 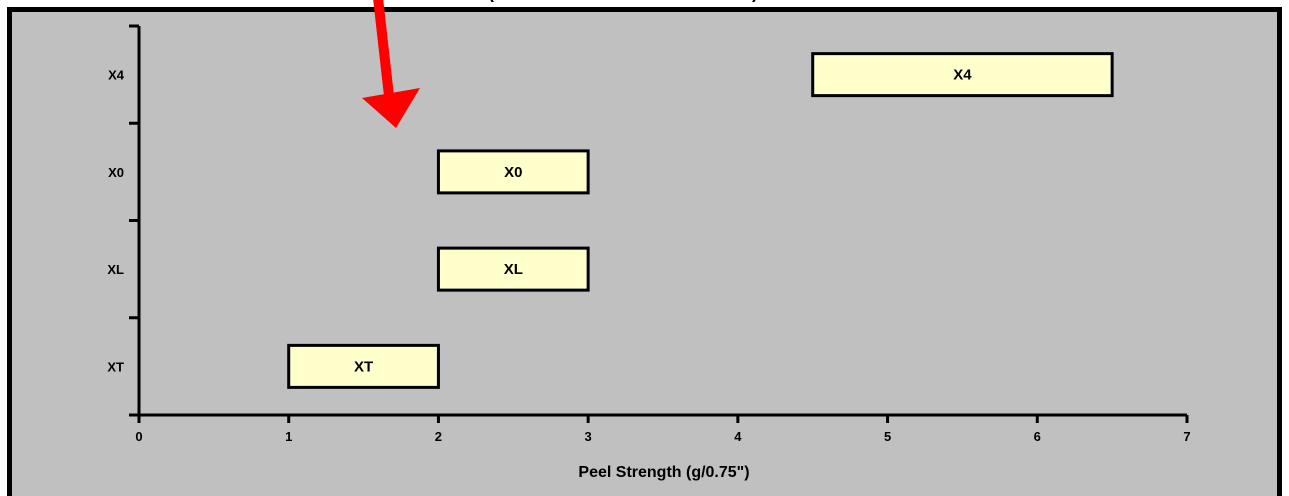 What do you see at coordinates (438, 436) in the screenshot?
I see `x-tick-label: 2` at bounding box center [438, 436].